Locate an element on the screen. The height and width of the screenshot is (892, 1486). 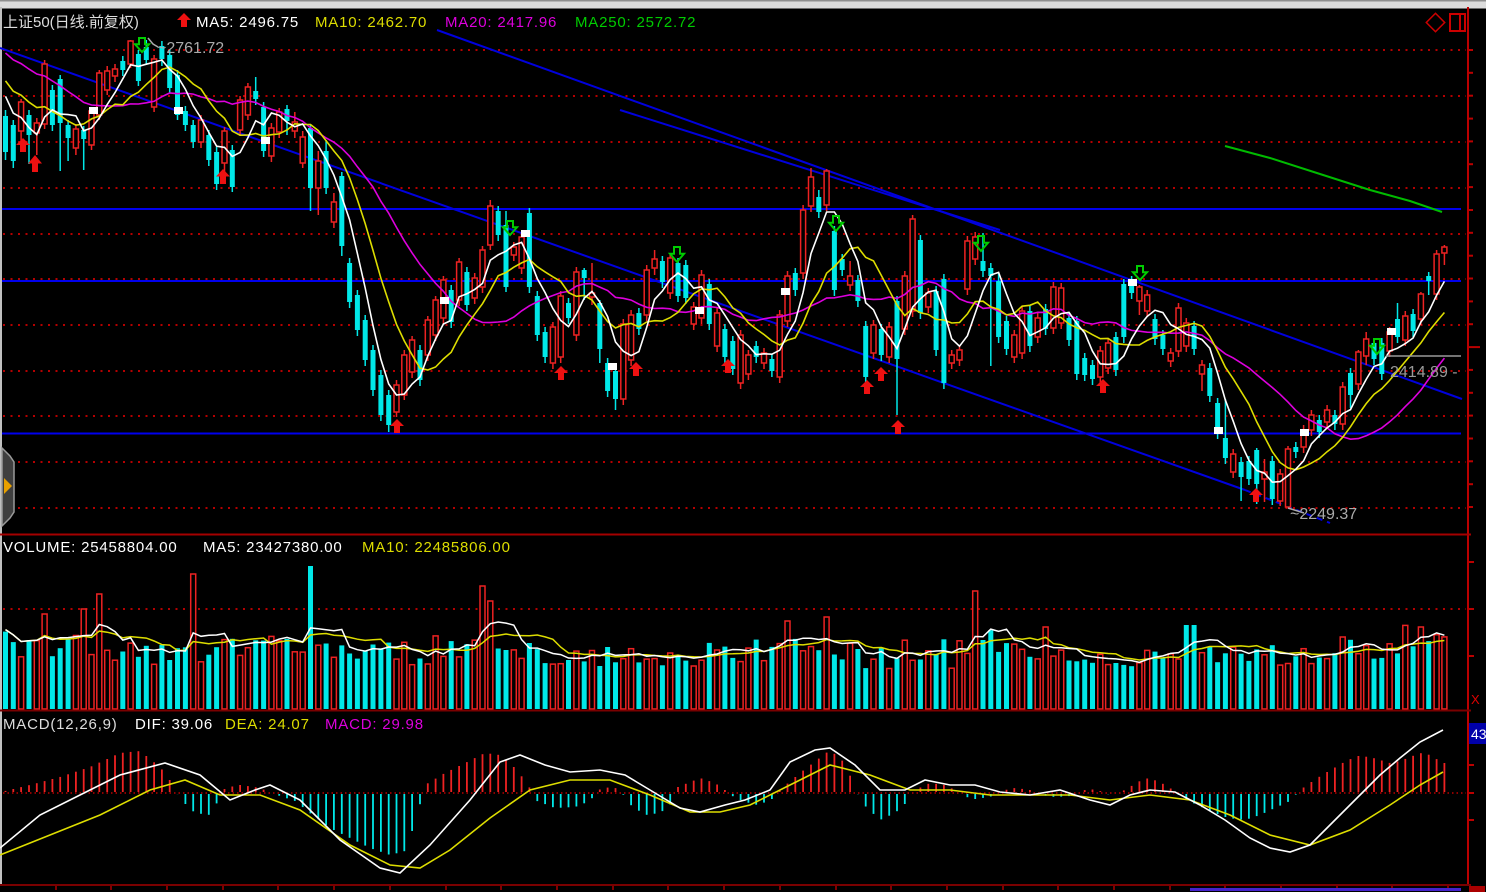
svg-text: MA5: 23427380.00 is located at coordinates (273, 547).